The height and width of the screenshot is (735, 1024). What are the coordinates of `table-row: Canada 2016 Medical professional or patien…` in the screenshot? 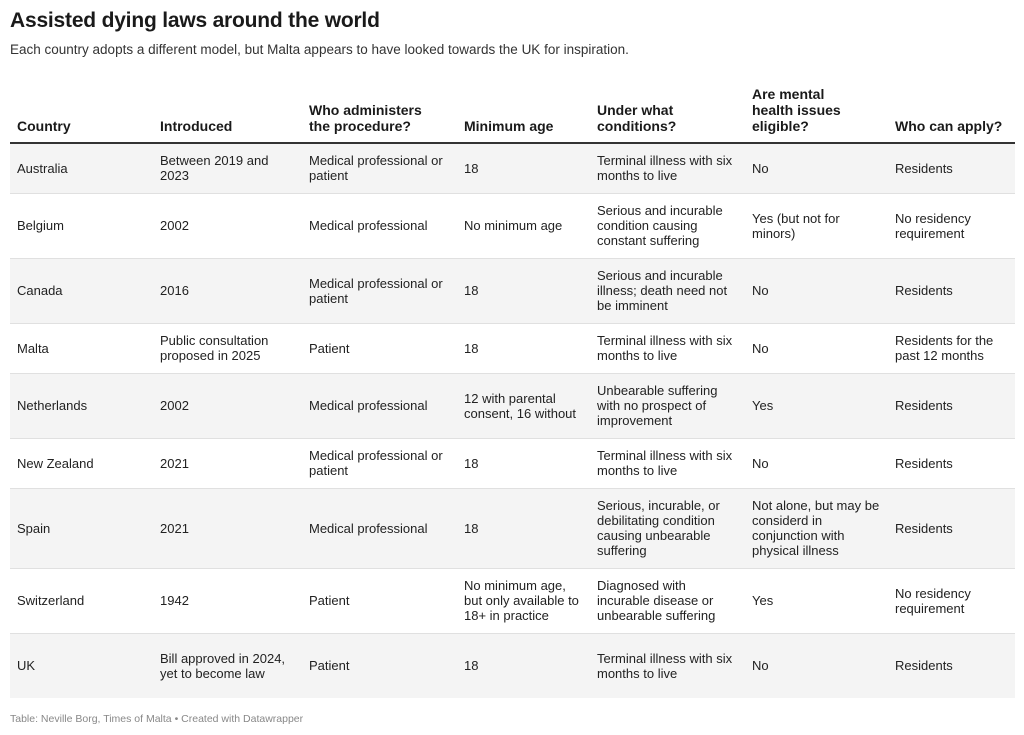 It's located at (512, 291).